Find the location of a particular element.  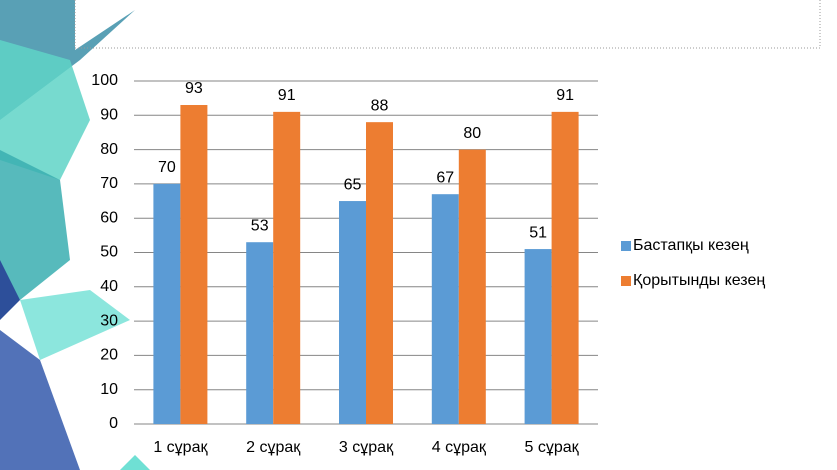

data-label: 51 is located at coordinates (538, 232).